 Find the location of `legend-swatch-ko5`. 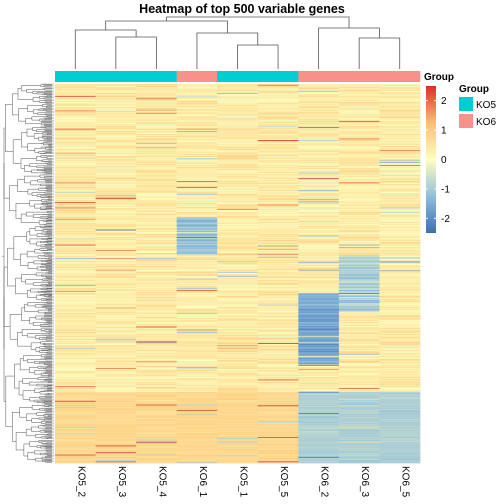

legend-swatch-ko5 is located at coordinates (466, 104).